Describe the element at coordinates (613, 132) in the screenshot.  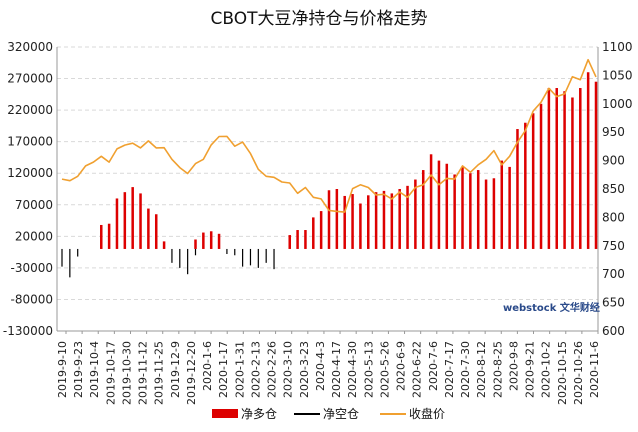
I see `right-y-tick-label: 950` at that location.